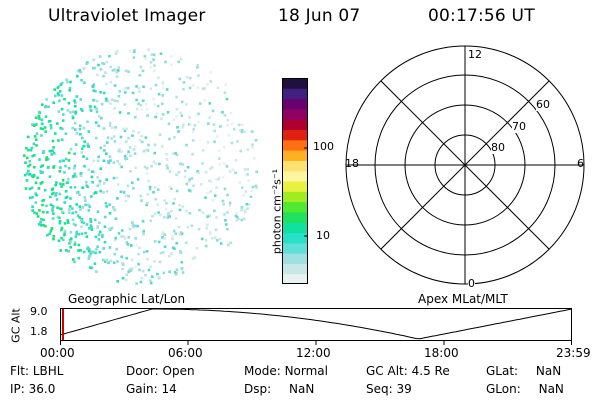  What do you see at coordinates (379, 389) in the screenshot?
I see `status-seq-label: Seq:` at bounding box center [379, 389].